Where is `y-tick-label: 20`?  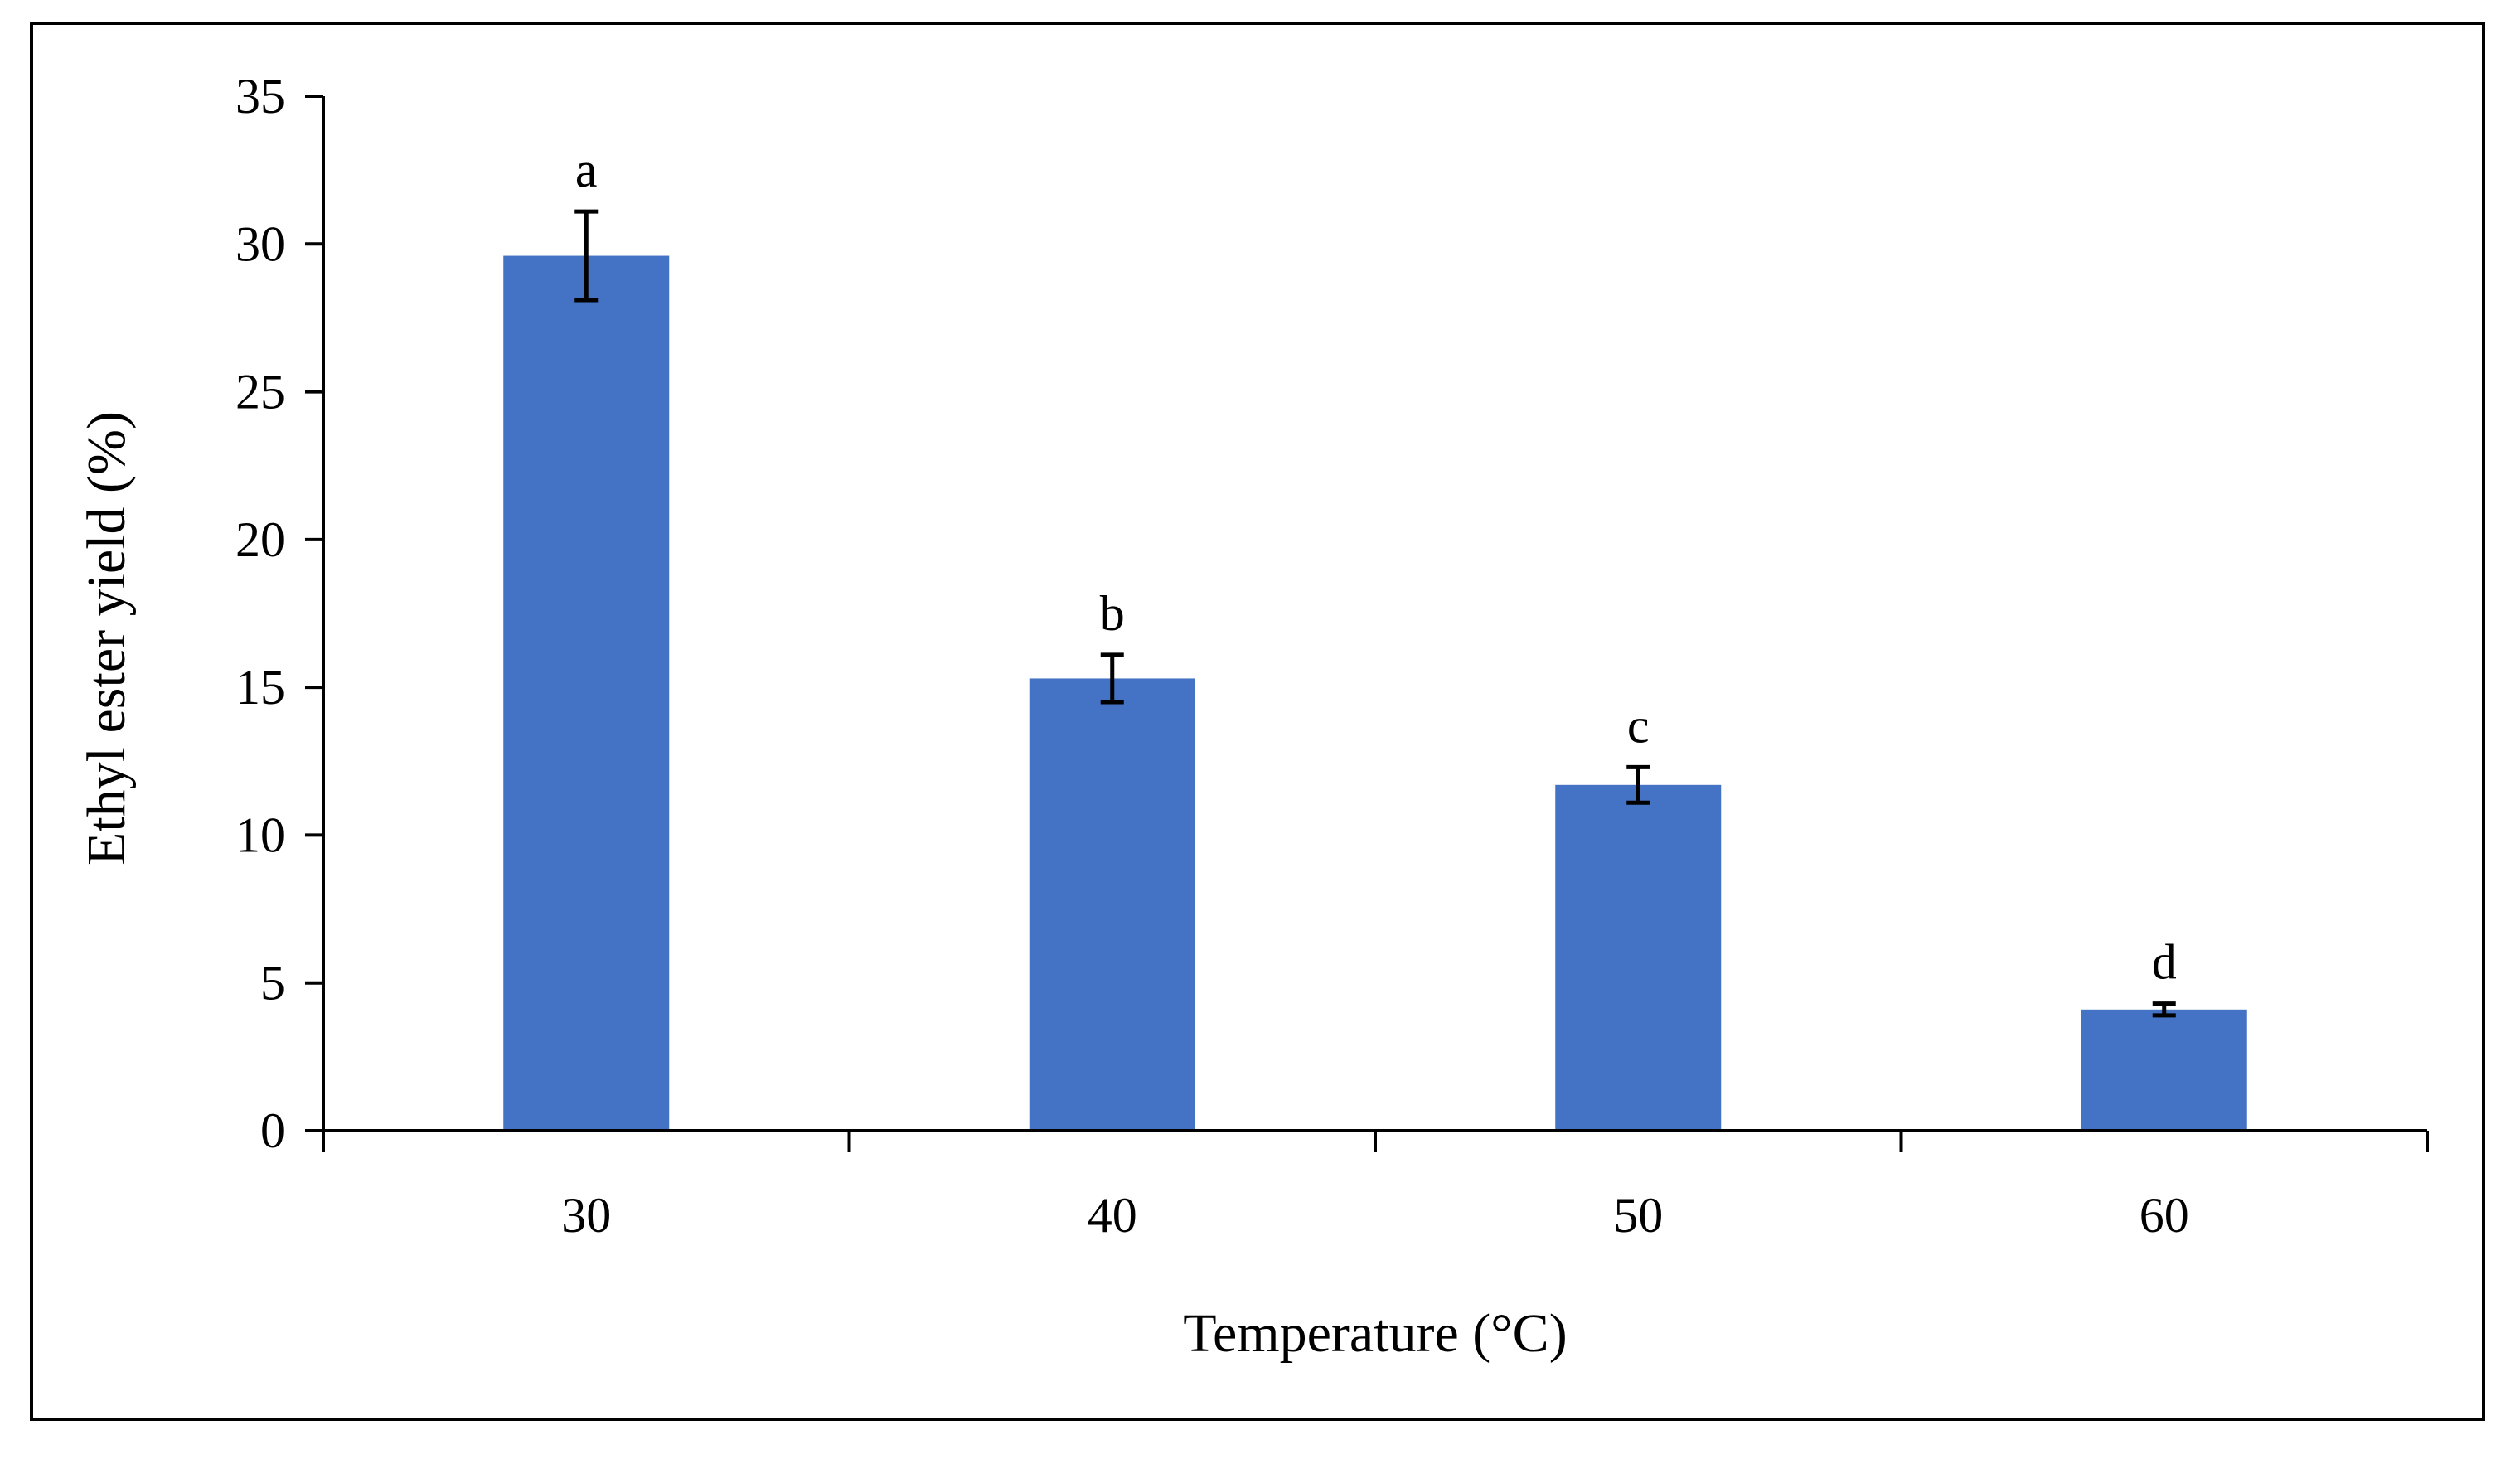 y-tick-label: 20 is located at coordinates (260, 539).